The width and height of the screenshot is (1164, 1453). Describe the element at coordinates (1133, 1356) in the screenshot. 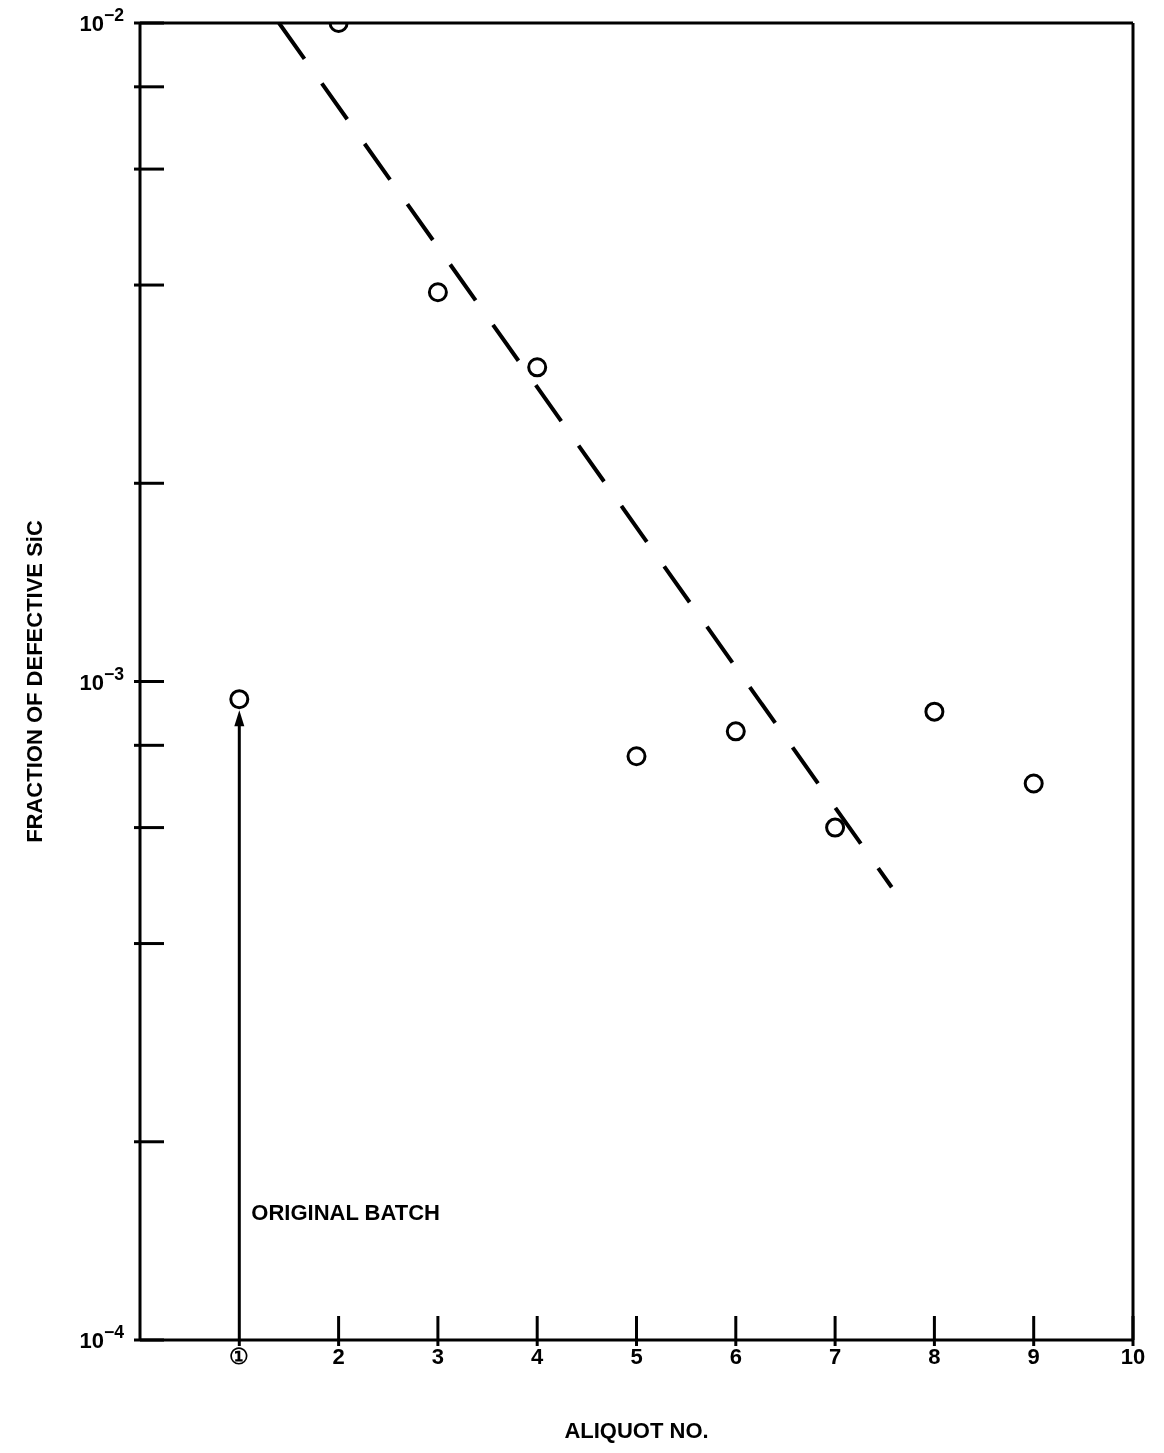

I see `x-tick-label: 10` at that location.